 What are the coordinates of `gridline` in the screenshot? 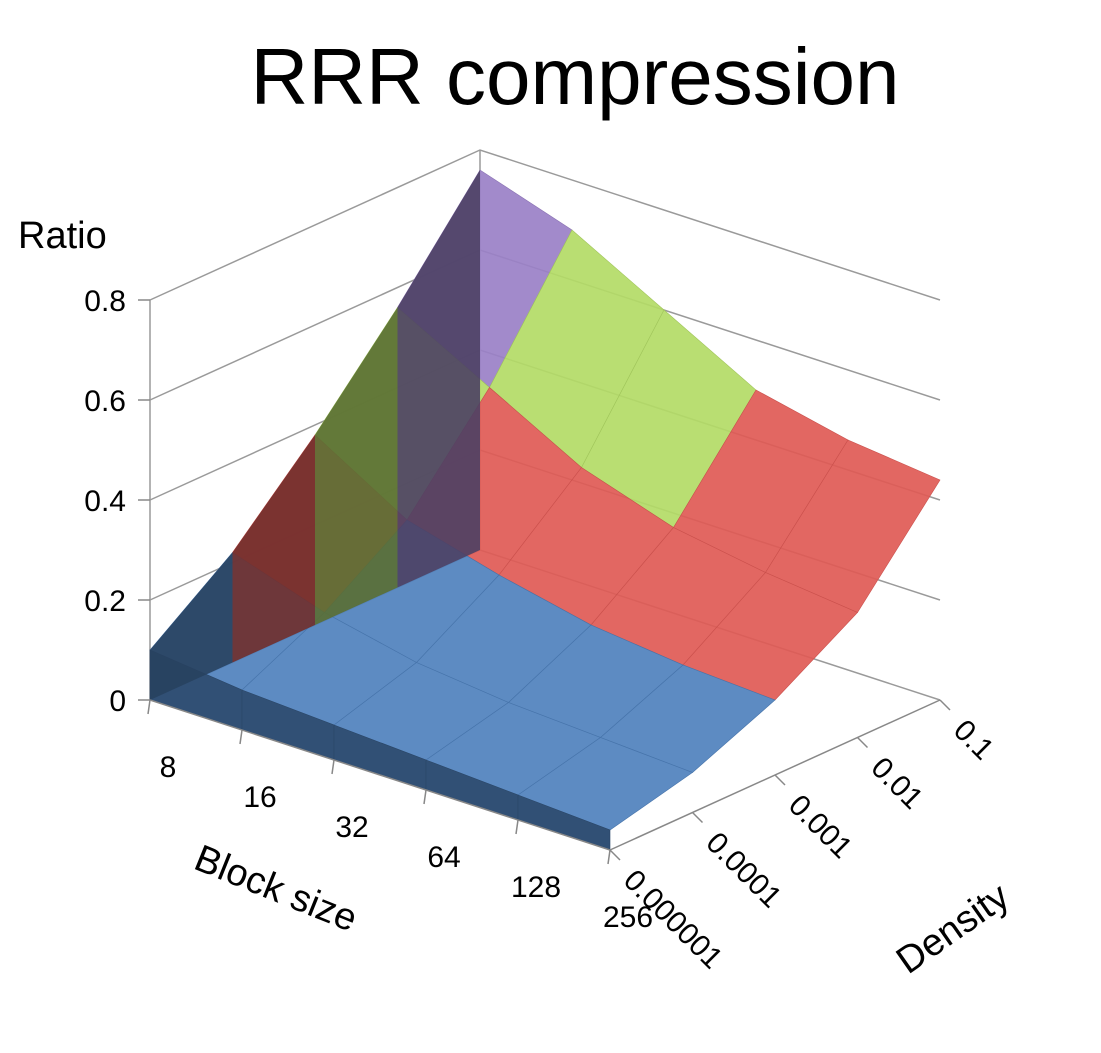 It's located at (545, 225).